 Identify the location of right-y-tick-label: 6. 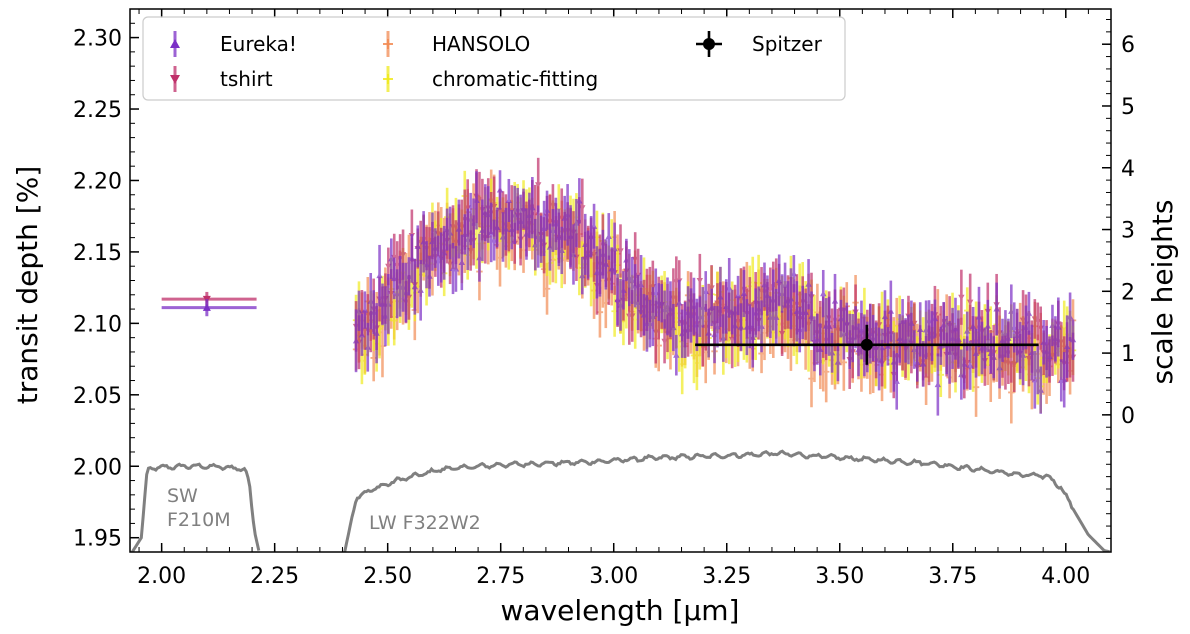
(1128, 45).